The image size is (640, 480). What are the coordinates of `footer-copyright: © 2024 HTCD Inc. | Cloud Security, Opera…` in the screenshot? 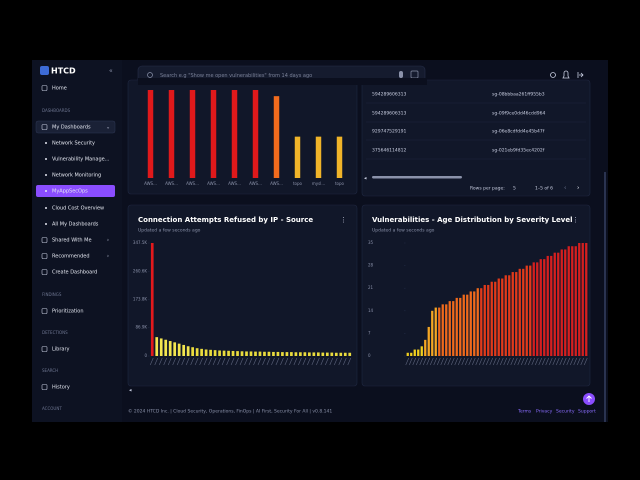 It's located at (230, 411).